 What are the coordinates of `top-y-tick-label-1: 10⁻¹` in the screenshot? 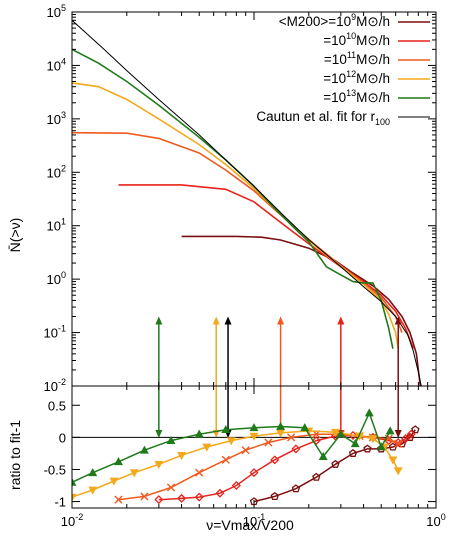 It's located at (55, 332).